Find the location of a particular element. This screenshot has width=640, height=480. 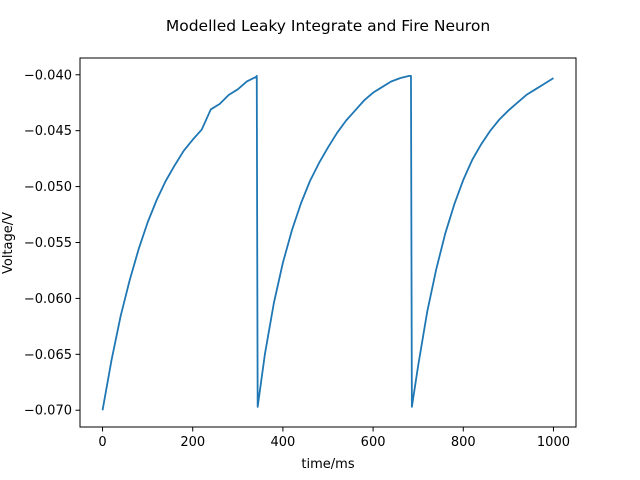

y-tick-label: −0.040 is located at coordinates (48, 75).